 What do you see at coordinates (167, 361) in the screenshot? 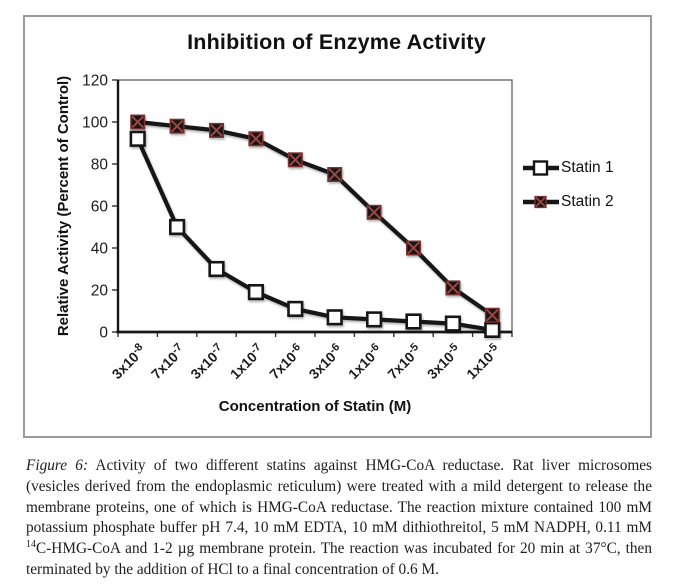
I see `x-tick-label: 7x10-7` at bounding box center [167, 361].